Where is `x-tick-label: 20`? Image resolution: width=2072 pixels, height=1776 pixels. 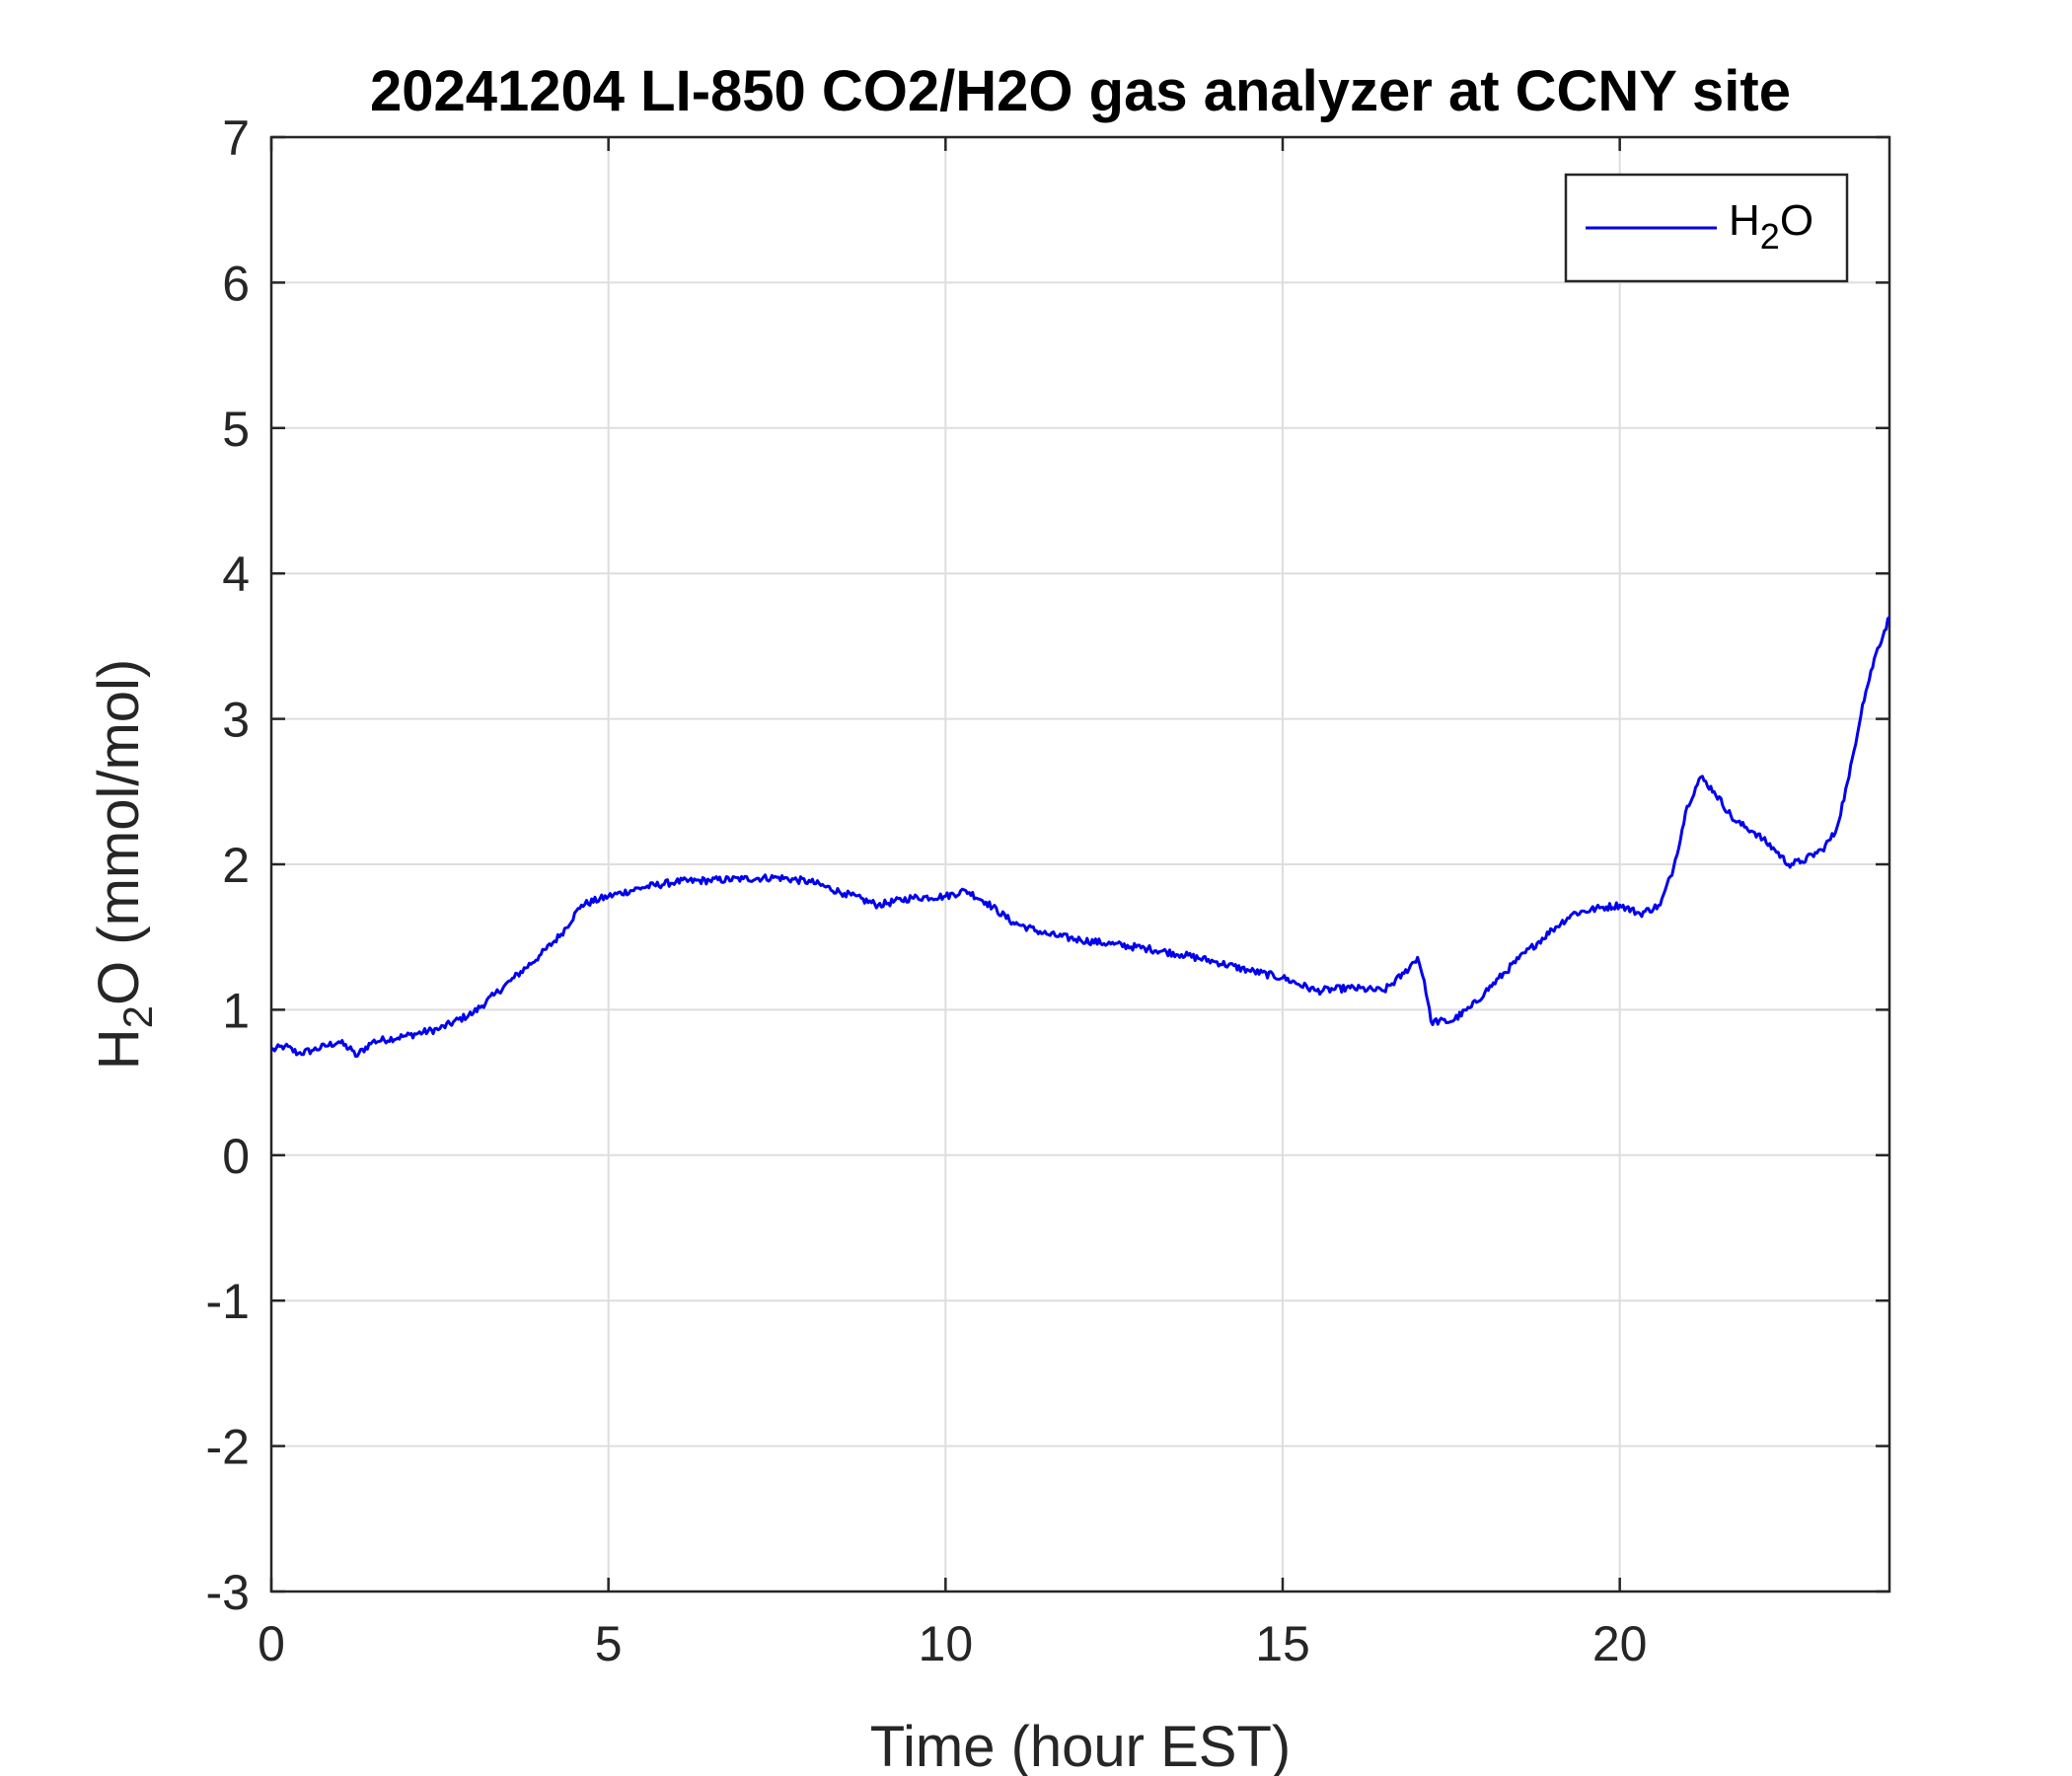
x-tick-label: 20 is located at coordinates (1620, 1644).